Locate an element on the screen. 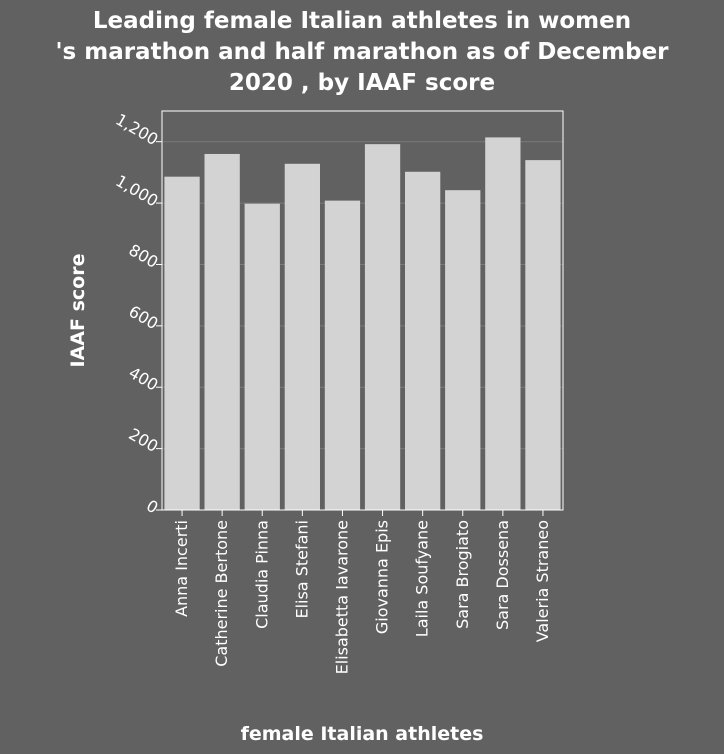  x-tick-label: Sara Brogiato is located at coordinates (462, 574).